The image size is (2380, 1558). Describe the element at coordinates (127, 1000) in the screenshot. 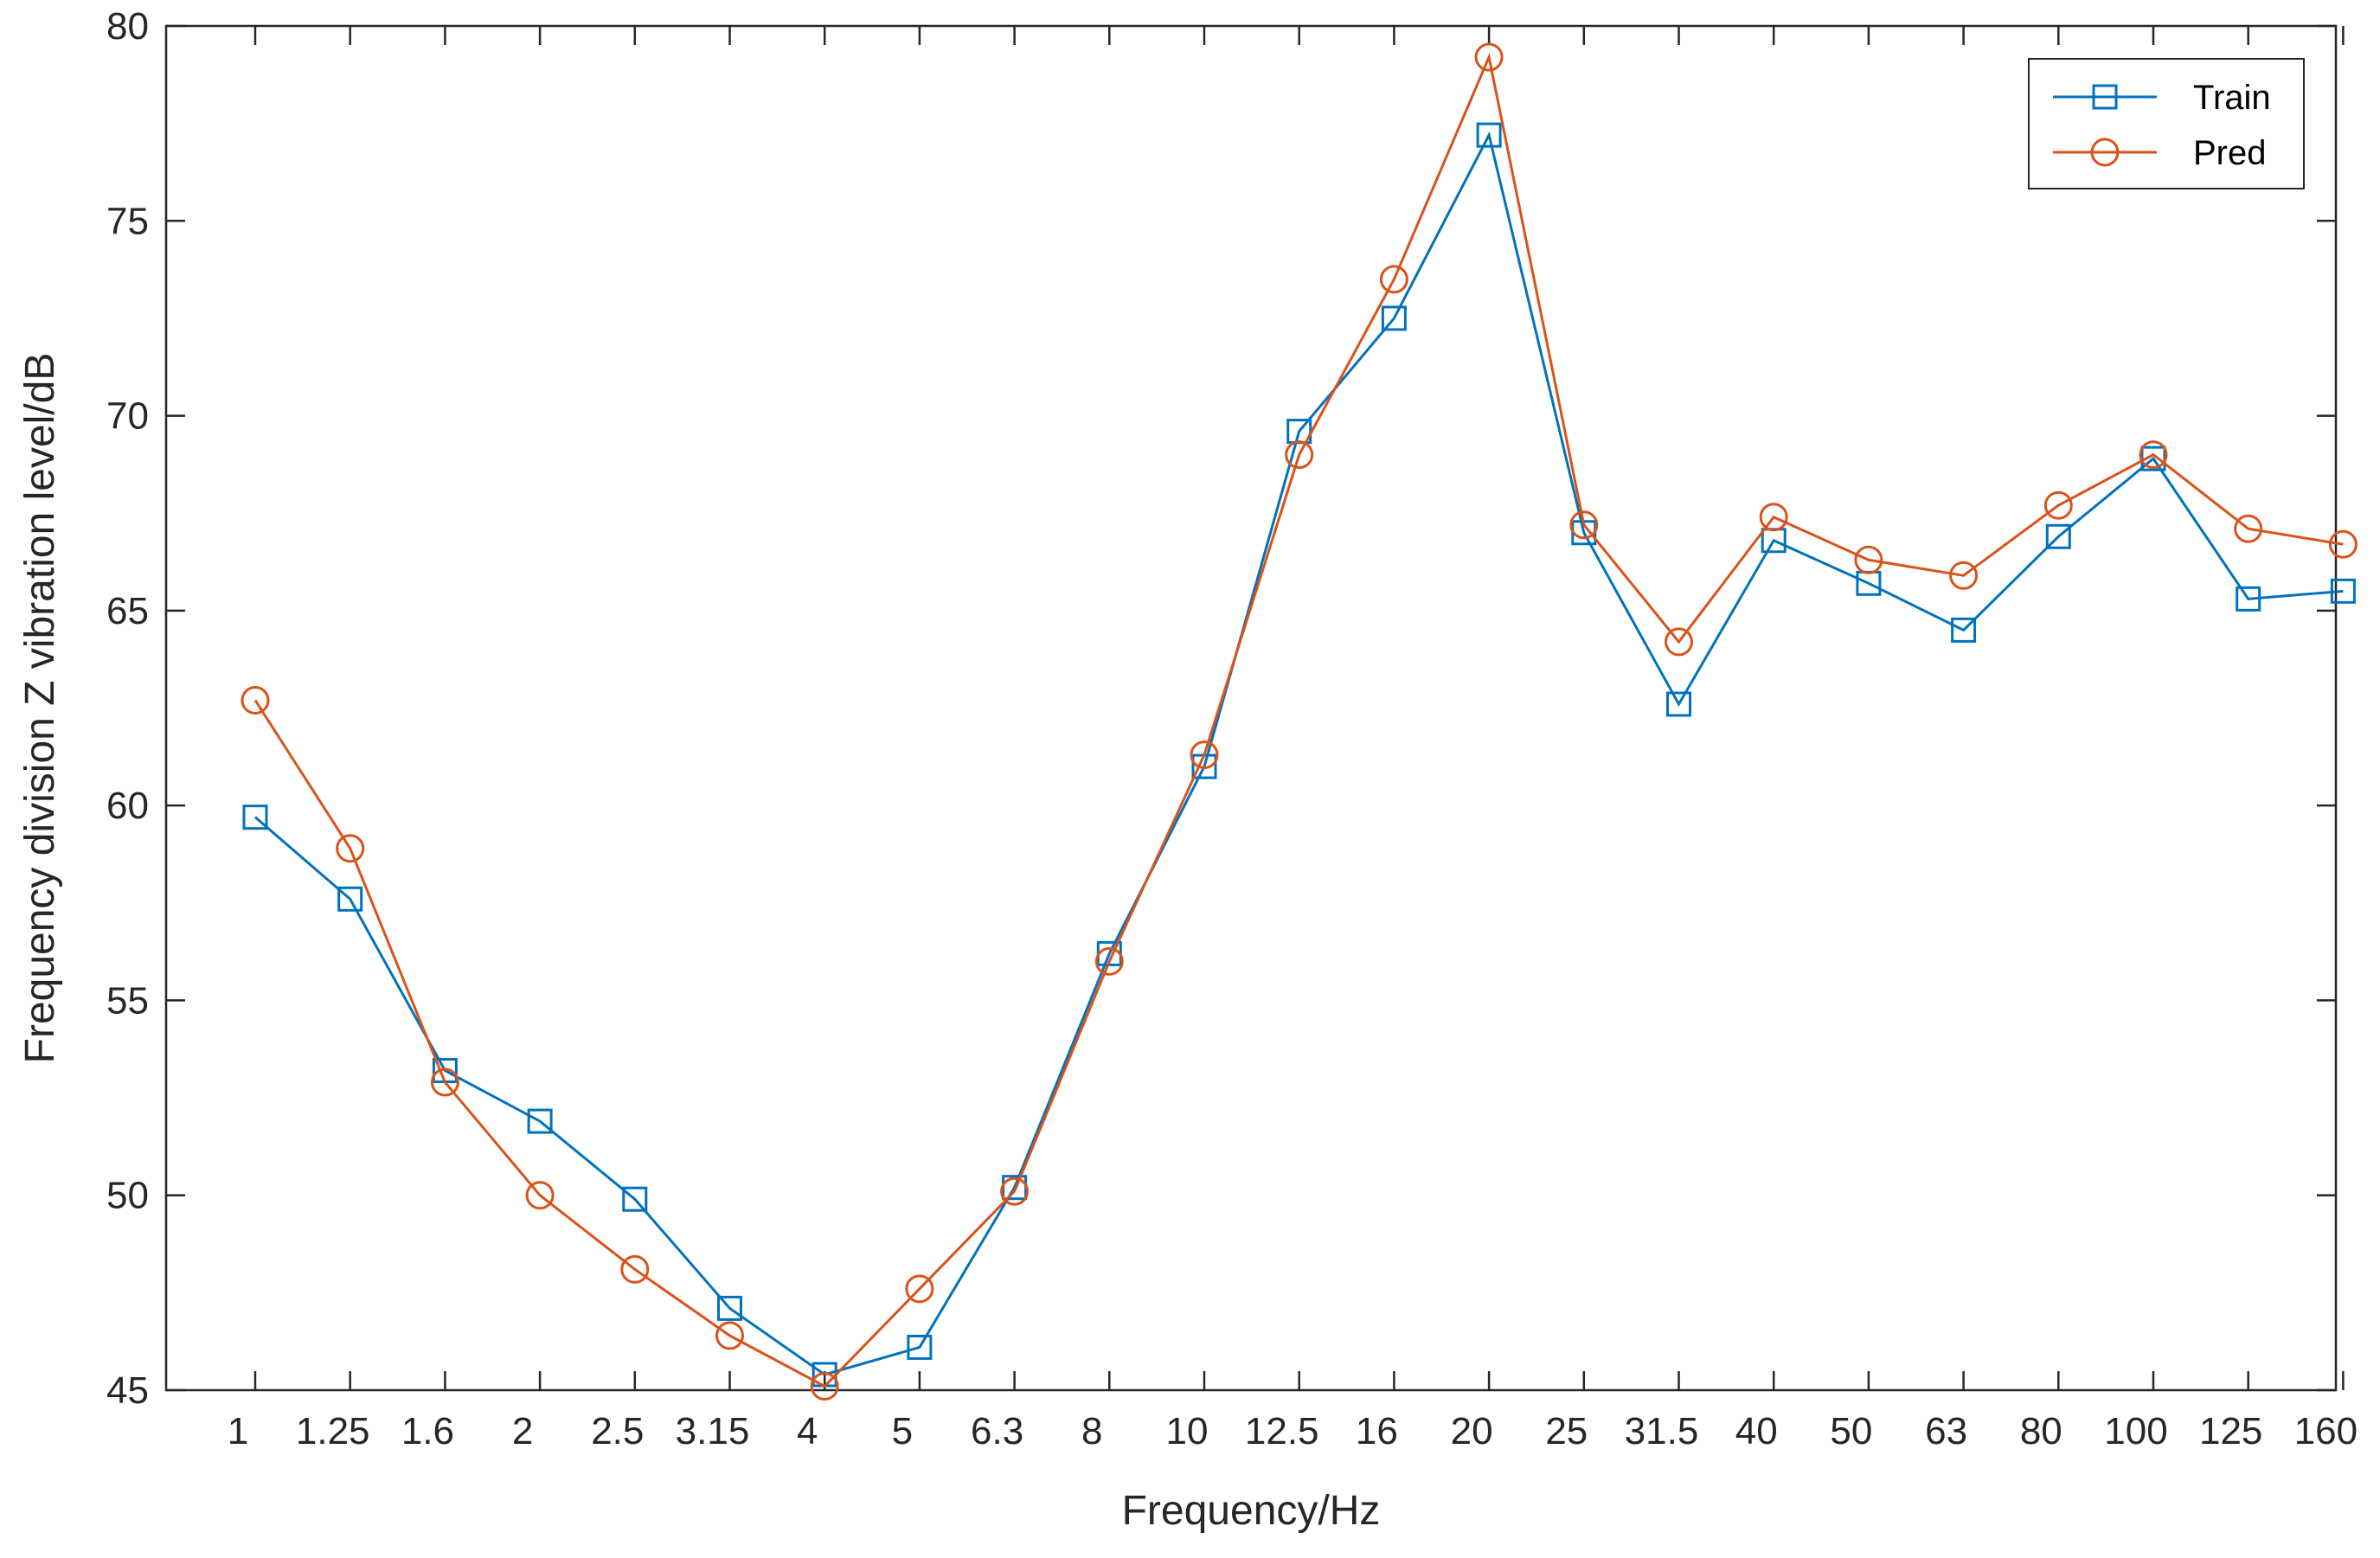

I see `y-tick-label: 55` at that location.